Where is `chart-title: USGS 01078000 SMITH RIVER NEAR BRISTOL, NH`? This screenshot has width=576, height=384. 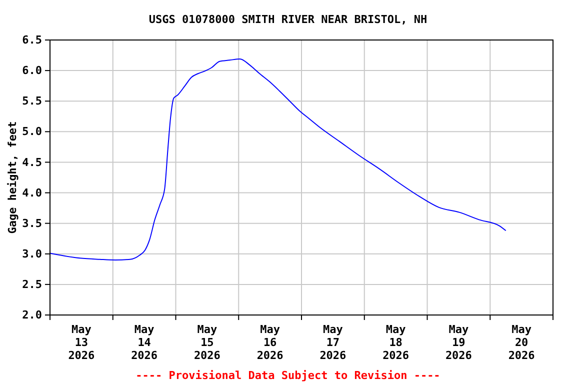
chart-title: USGS 01078000 SMITH RIVER NEAR BRISTOL, NH is located at coordinates (288, 19).